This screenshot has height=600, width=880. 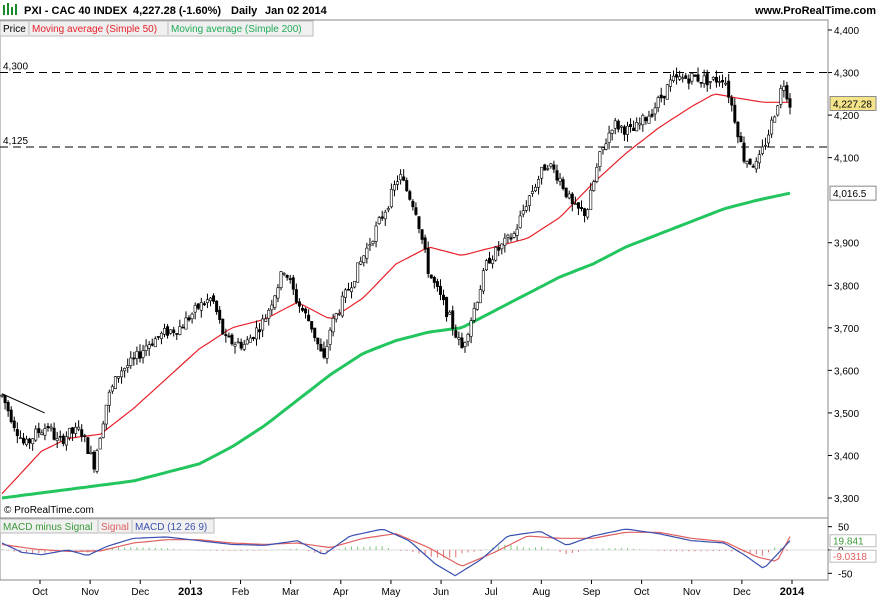 I want to click on macd-diff-tag-text: -9.0318, so click(x=850, y=557).